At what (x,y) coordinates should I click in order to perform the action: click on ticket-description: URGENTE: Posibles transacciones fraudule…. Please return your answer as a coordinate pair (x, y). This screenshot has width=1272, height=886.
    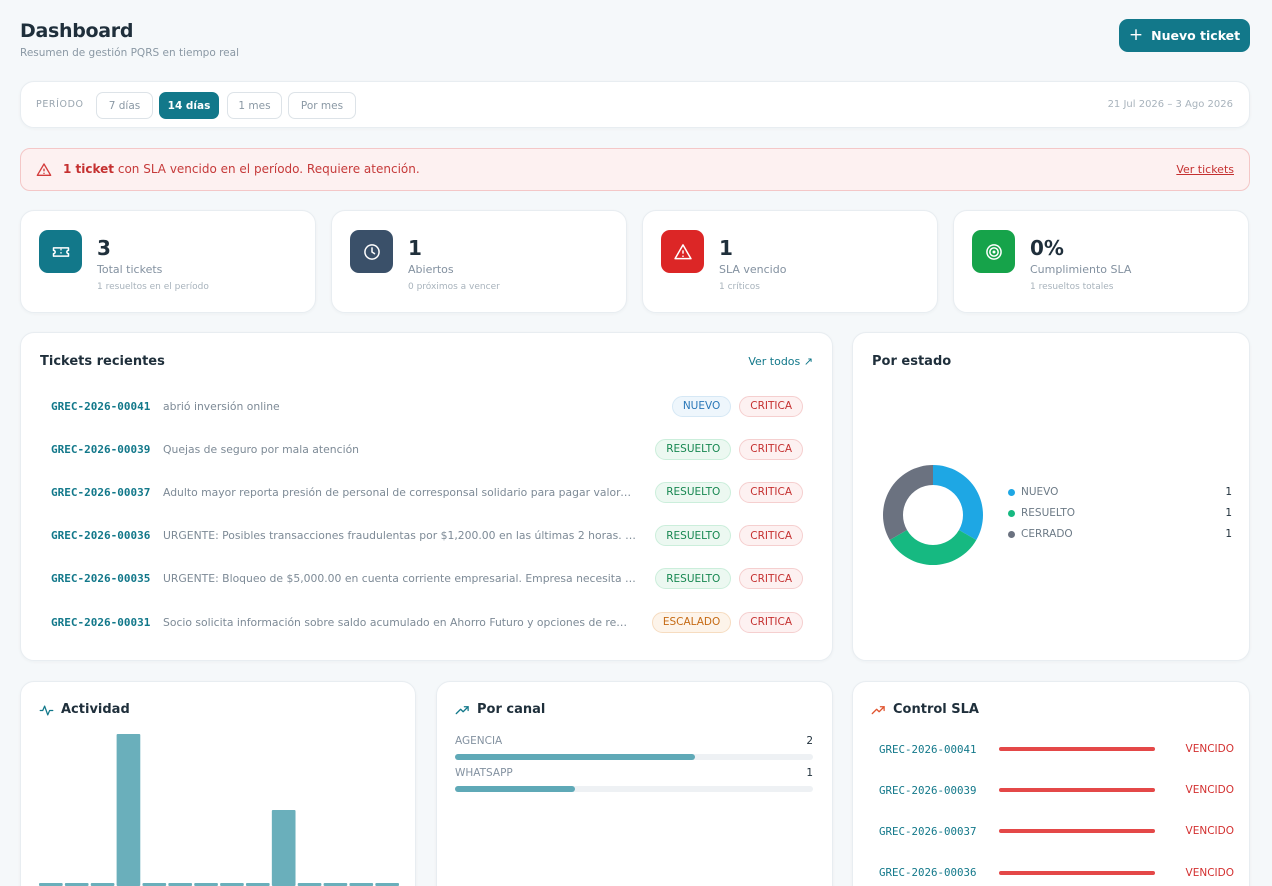
    Looking at the image, I should click on (405, 536).